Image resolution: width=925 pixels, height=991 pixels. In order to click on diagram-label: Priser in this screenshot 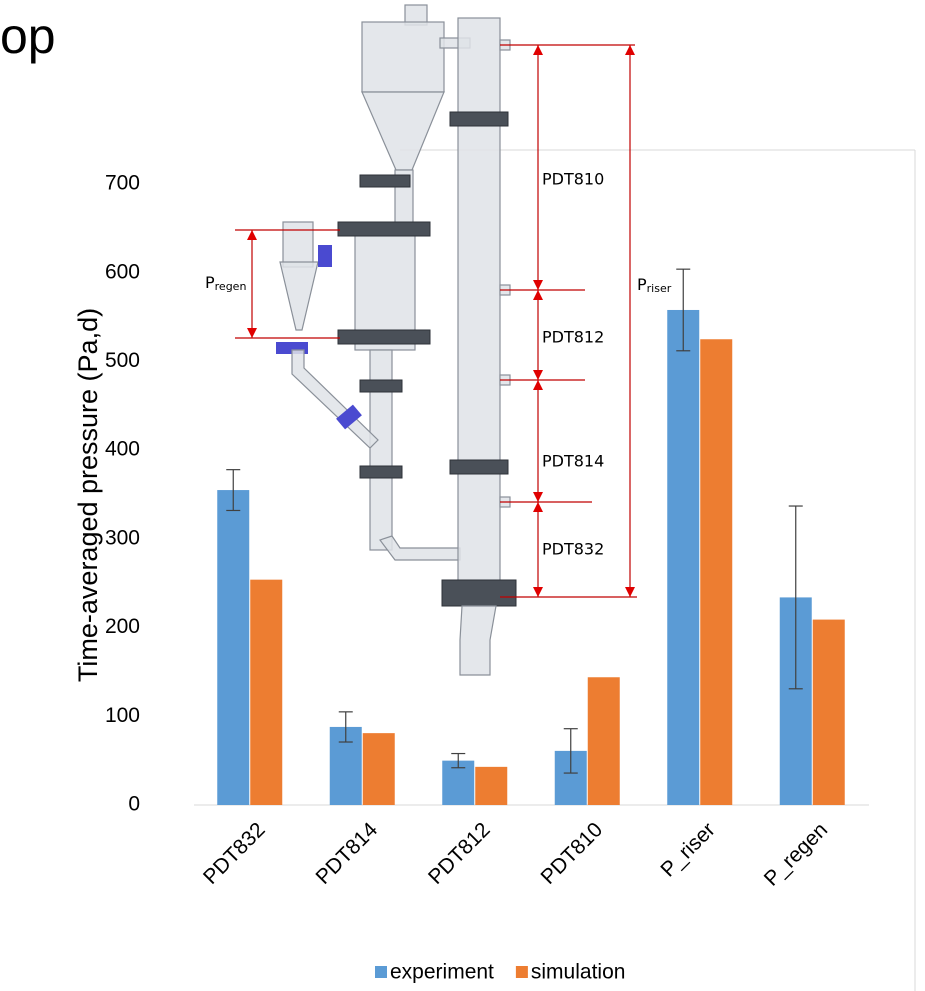, I will do `click(654, 285)`.